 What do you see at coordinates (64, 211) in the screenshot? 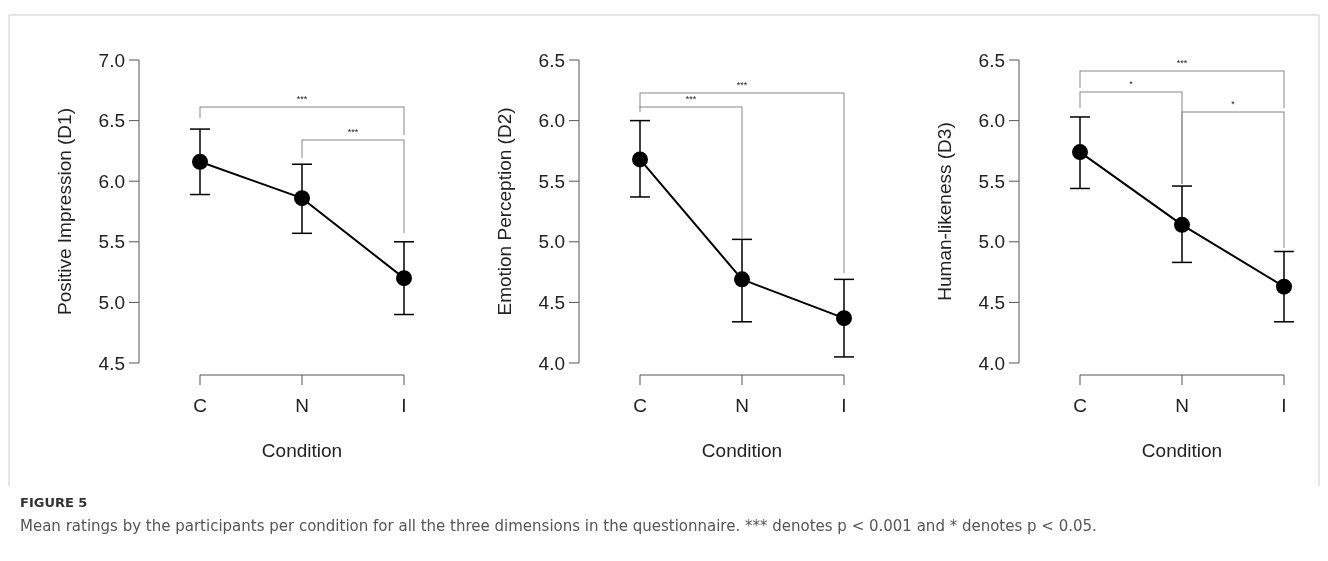
I see `y-axis-title: Positive Impression (D1)` at bounding box center [64, 211].